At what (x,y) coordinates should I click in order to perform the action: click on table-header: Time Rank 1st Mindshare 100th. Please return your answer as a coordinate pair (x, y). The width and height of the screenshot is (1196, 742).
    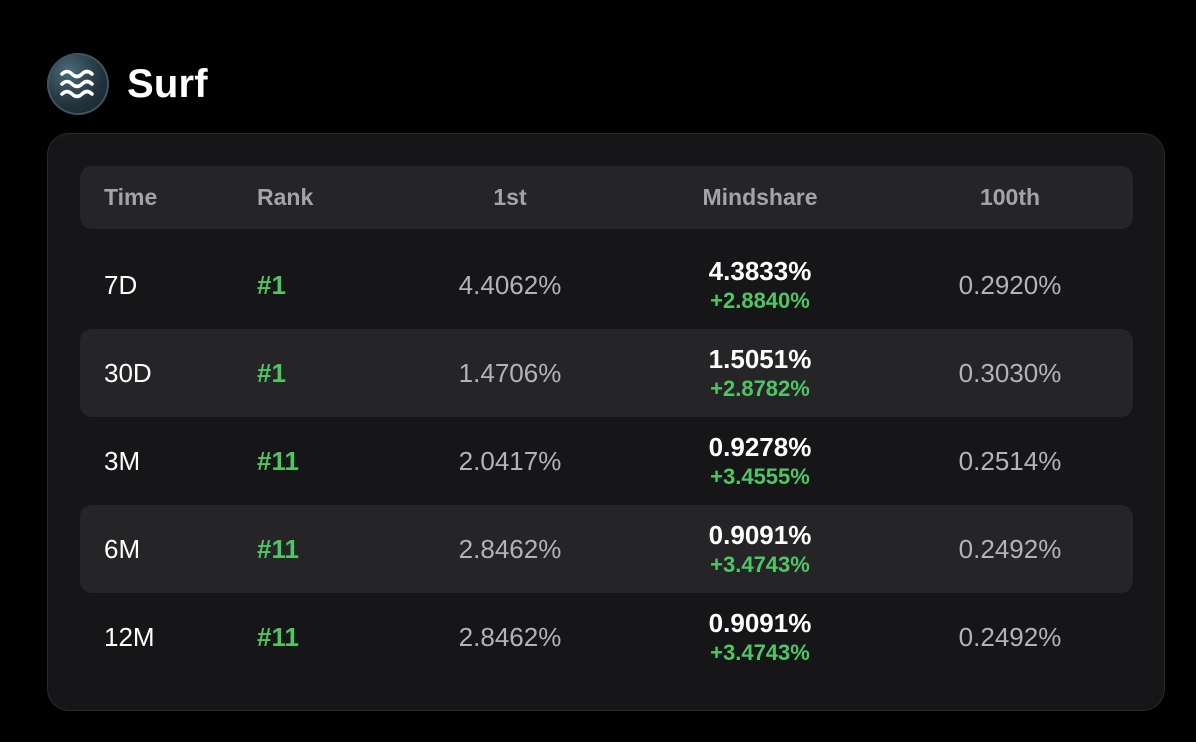
    Looking at the image, I should click on (606, 197).